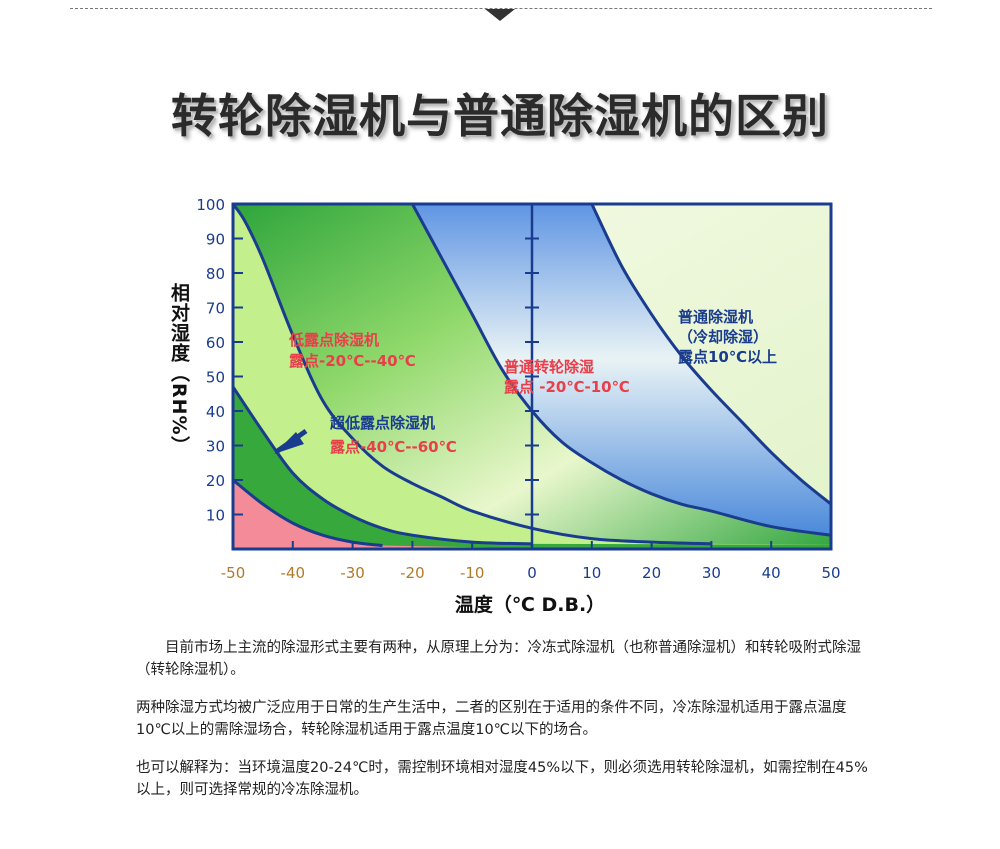 The height and width of the screenshot is (849, 1000). What do you see at coordinates (651, 573) in the screenshot?
I see `x-tick-label: 20` at bounding box center [651, 573].